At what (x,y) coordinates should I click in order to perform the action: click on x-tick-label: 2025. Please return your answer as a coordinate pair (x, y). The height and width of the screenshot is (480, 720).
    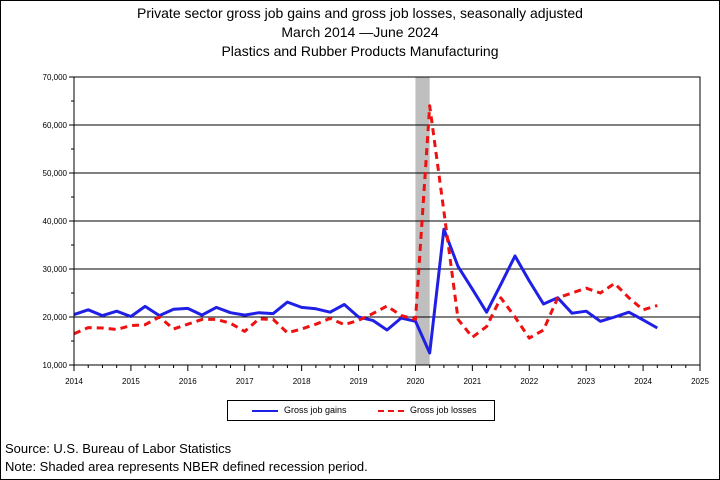
    Looking at the image, I should click on (700, 381).